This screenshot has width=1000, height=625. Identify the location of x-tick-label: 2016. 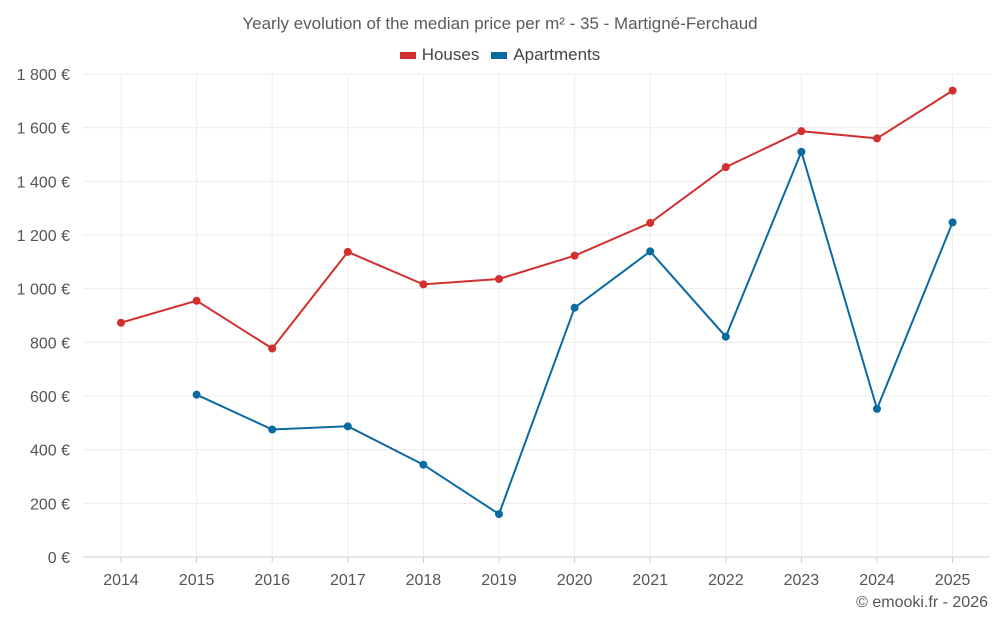
(272, 580).